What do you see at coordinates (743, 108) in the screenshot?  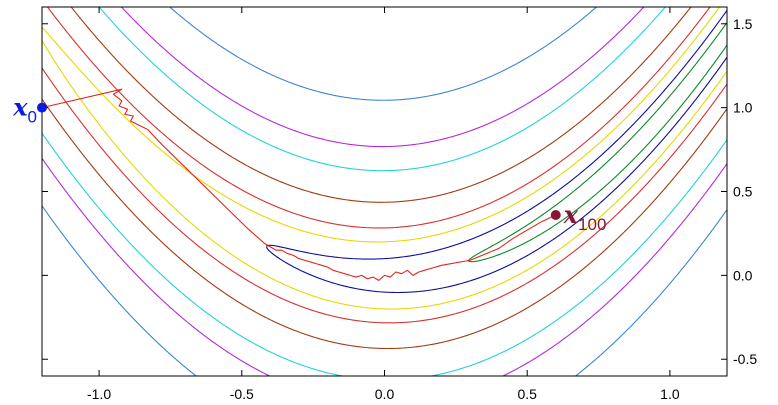 I see `y-tick-label: 1.0` at bounding box center [743, 108].